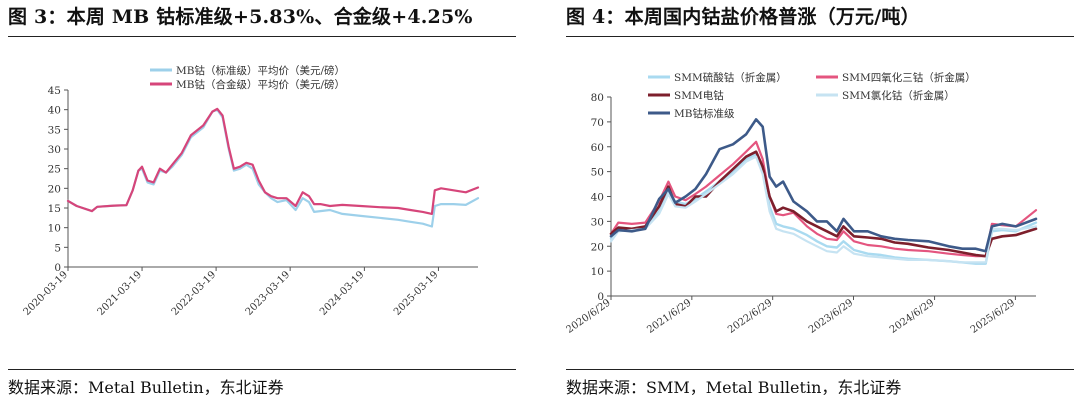 The image size is (1080, 403). What do you see at coordinates (734, 387) in the screenshot?
I see `data-source: 数据来源：SMM，Metal Bulletin，东北证券` at bounding box center [734, 387].